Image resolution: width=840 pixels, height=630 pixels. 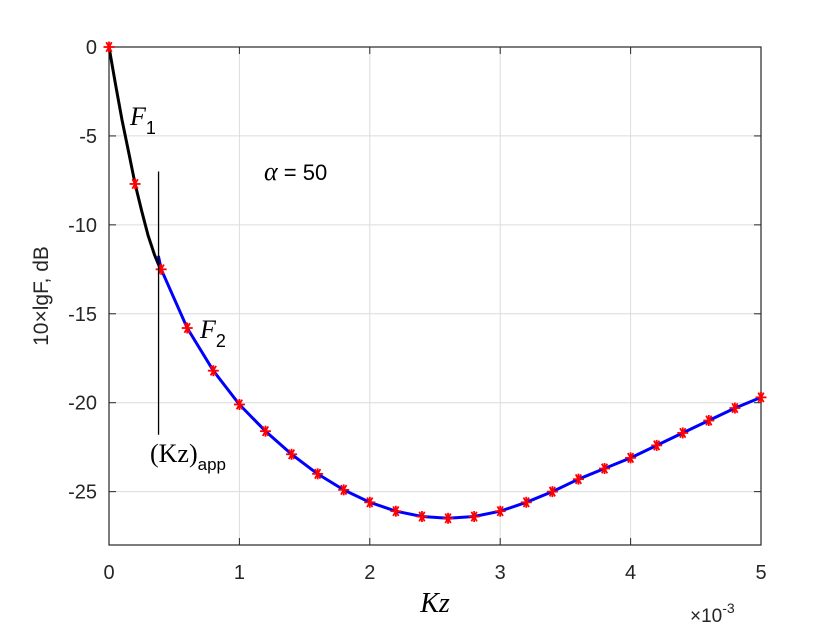 I want to click on x-tick-label: 0, so click(x=108, y=573).